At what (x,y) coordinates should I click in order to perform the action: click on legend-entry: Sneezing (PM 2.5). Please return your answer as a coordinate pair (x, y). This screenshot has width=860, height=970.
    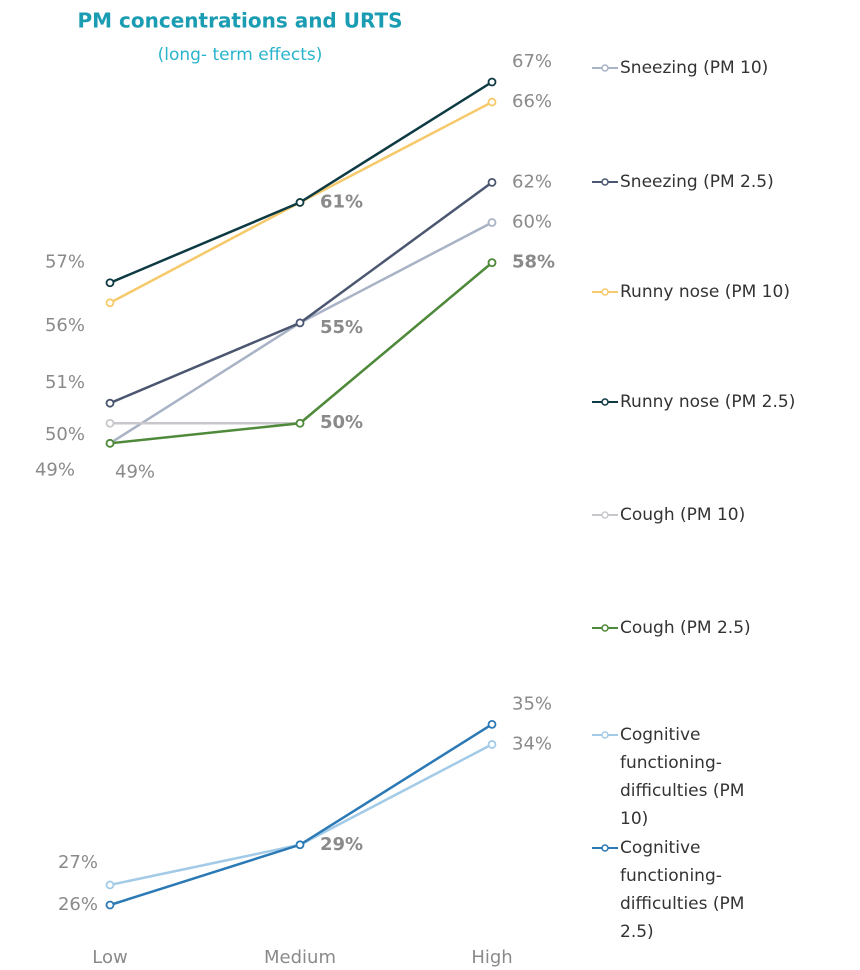
    Looking at the image, I should click on (697, 182).